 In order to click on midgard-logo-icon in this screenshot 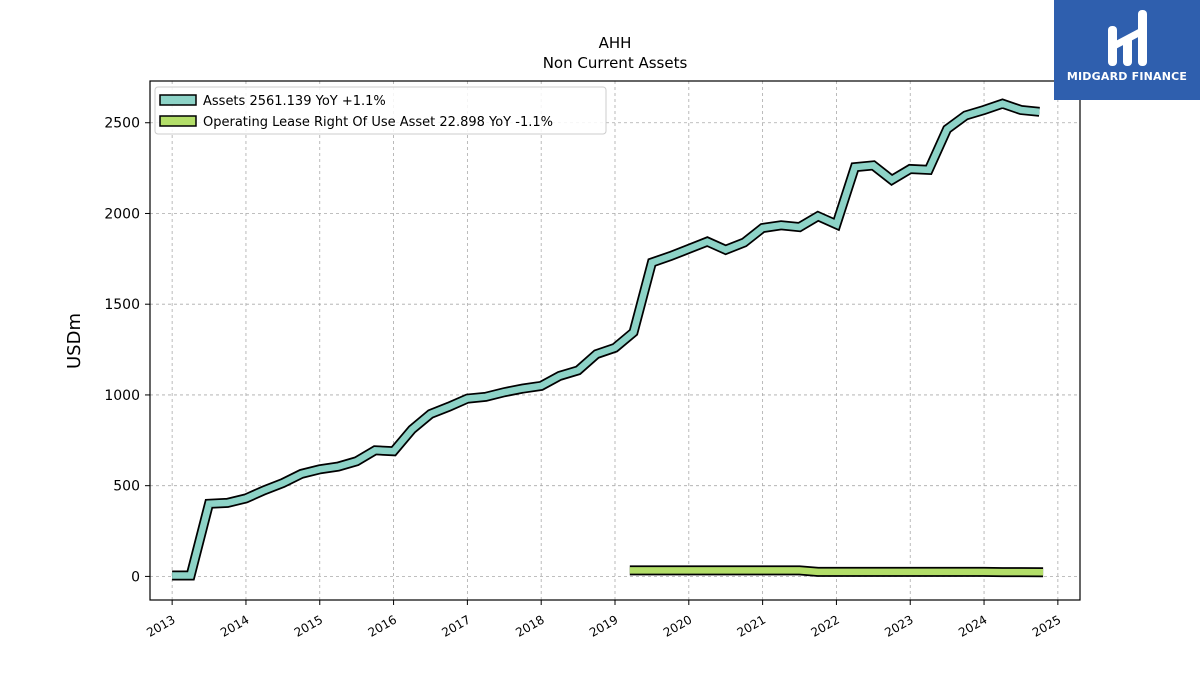, I will do `click(1127, 38)`.